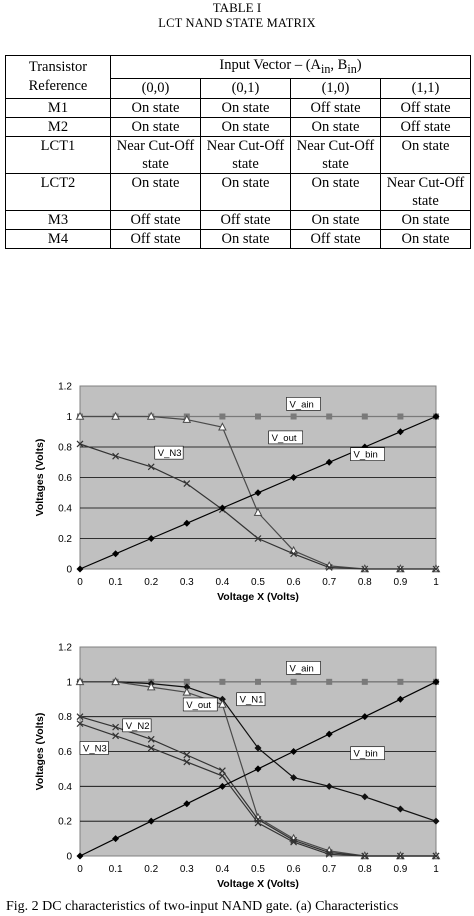 Image resolution: width=474 pixels, height=916 pixels. Describe the element at coordinates (116, 869) in the screenshot. I see `x-tick-label: 0.1` at that location.